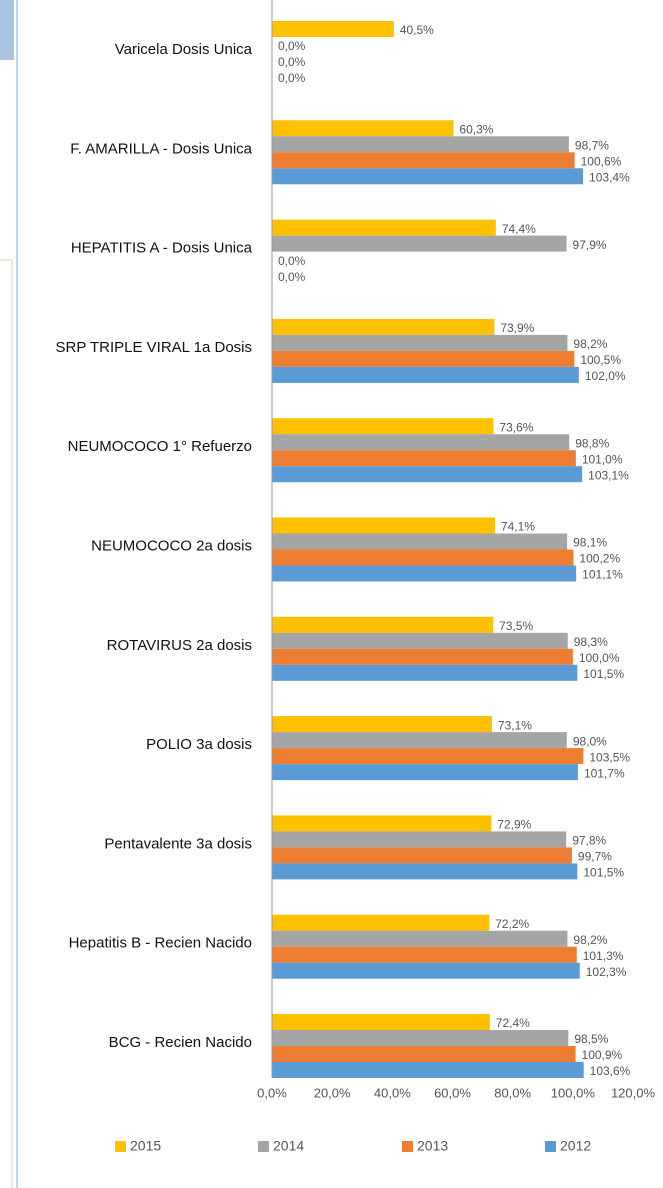 Image resolution: width=663 pixels, height=1188 pixels. Describe the element at coordinates (608, 475) in the screenshot. I see `value-label: 103,1%` at that location.